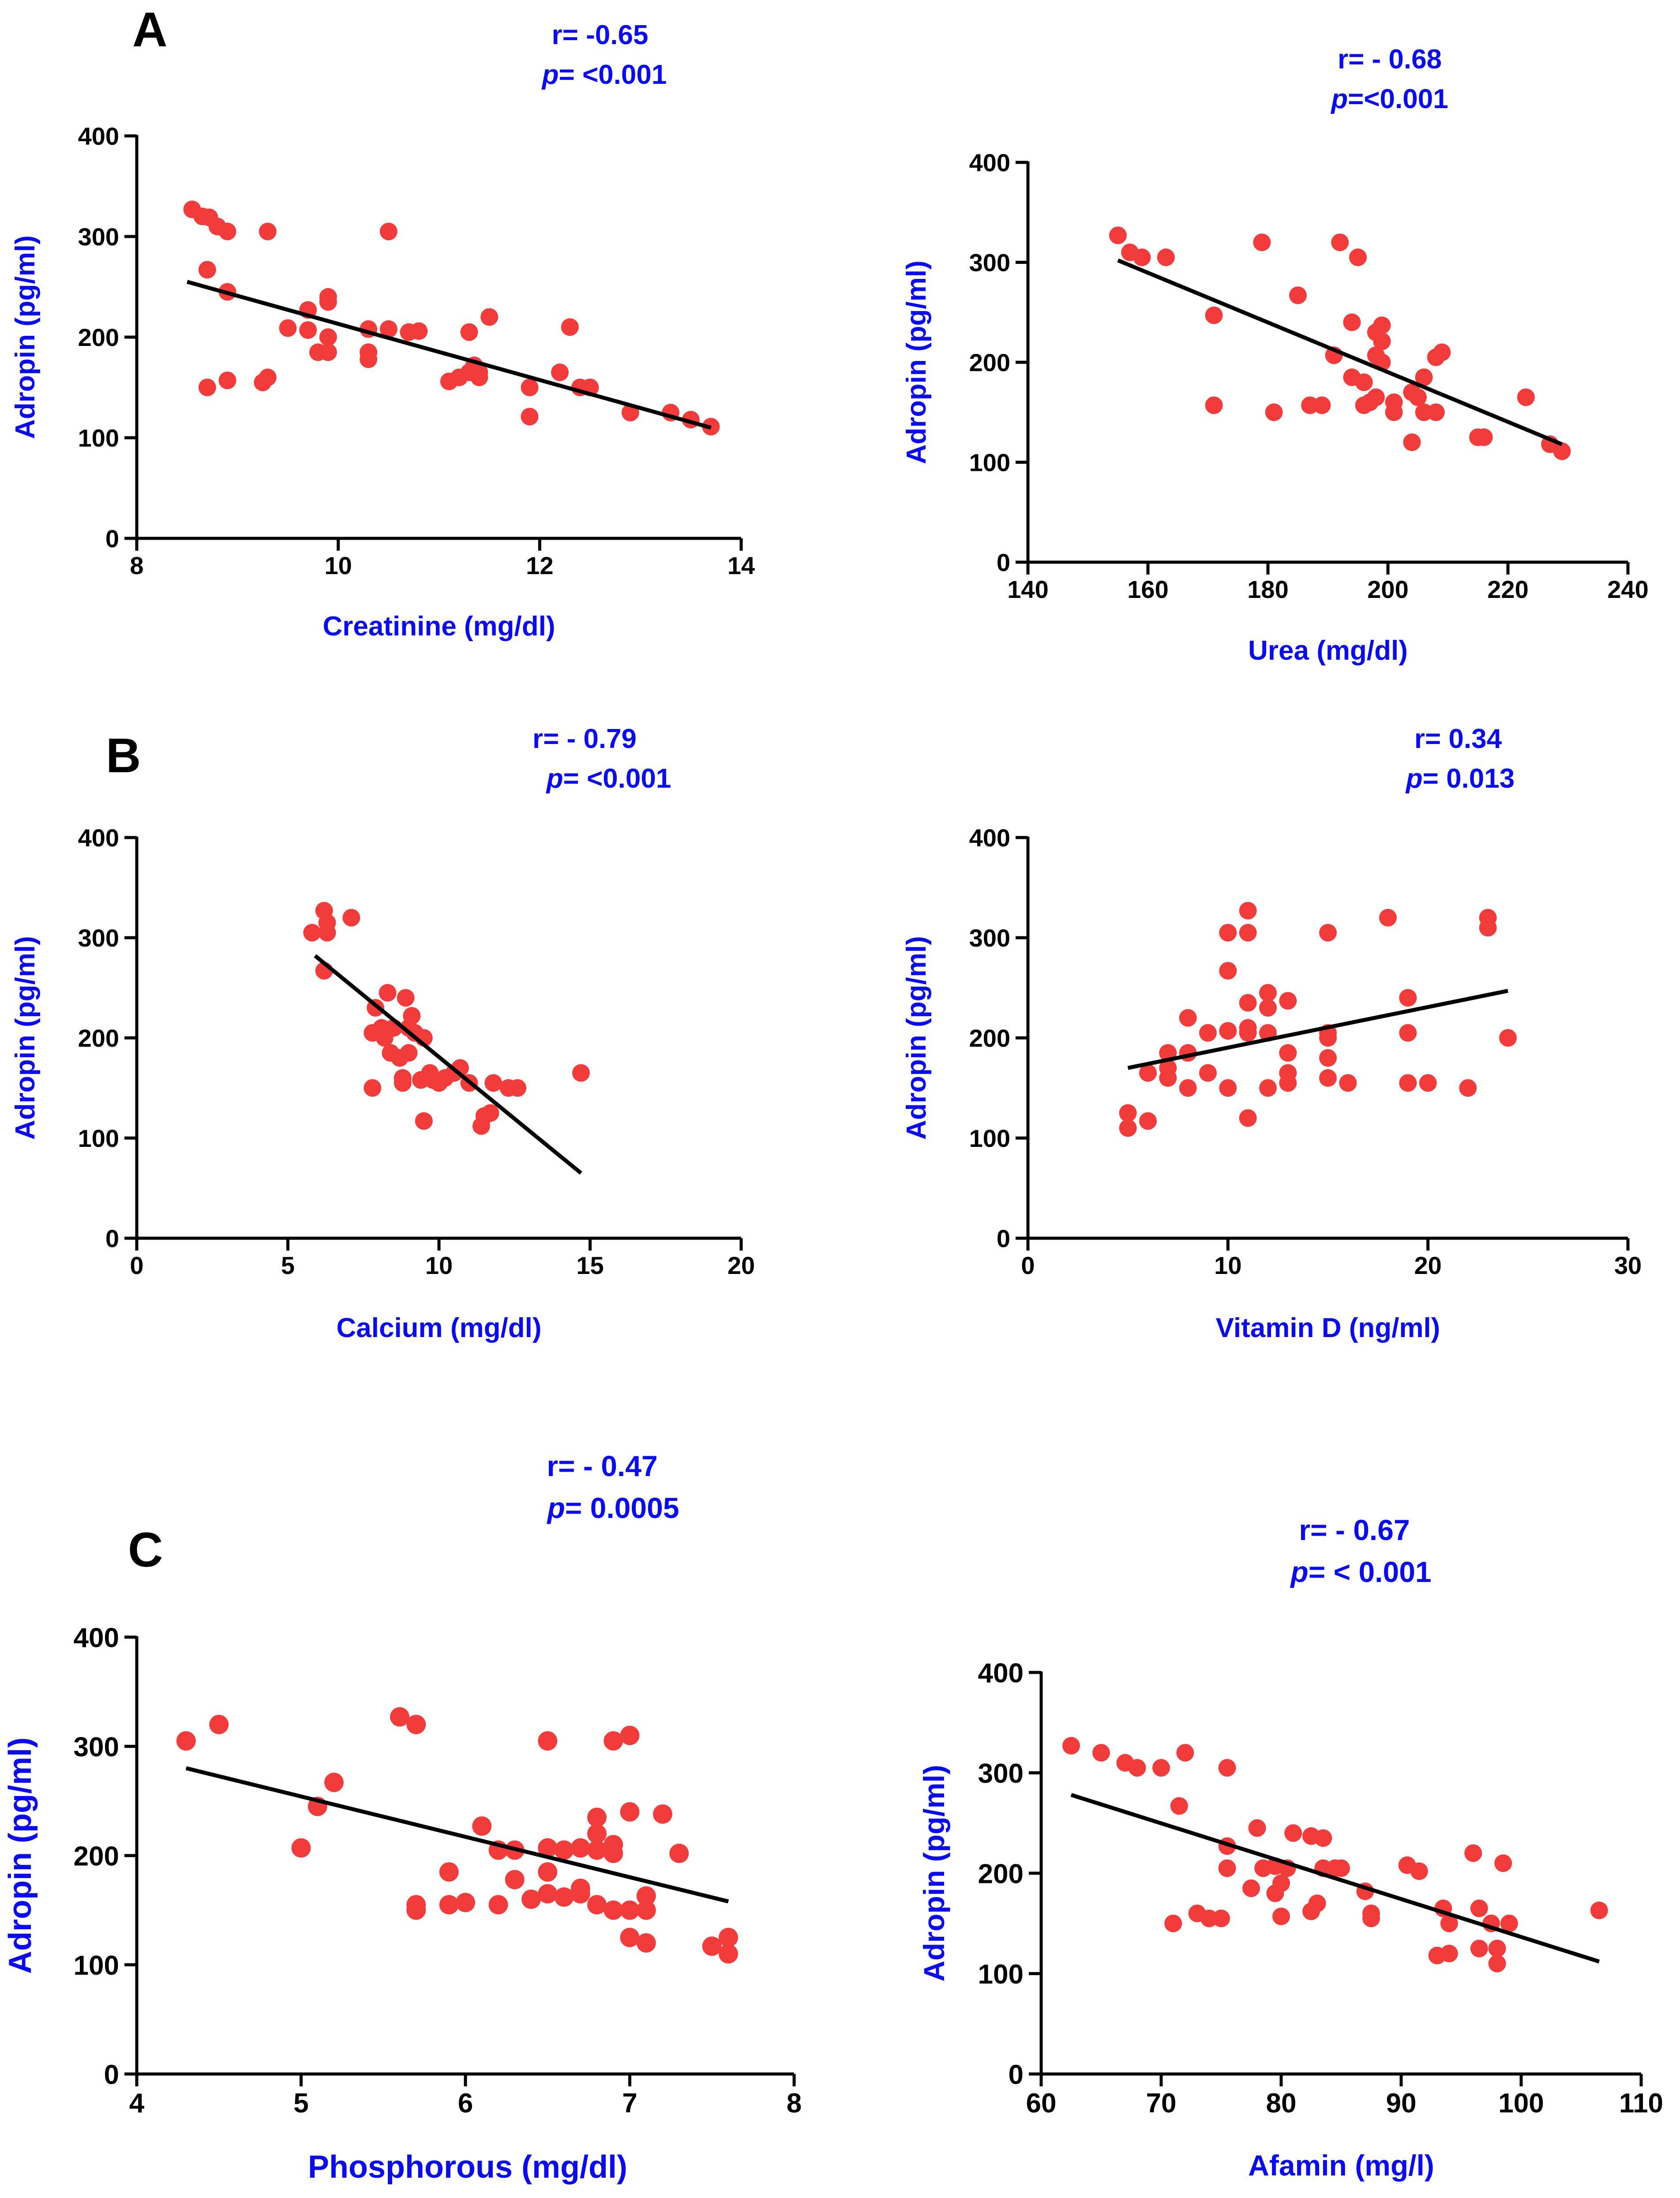 This screenshot has height=2198, width=1680. I want to click on stat-p: p= <0.001, so click(608, 778).